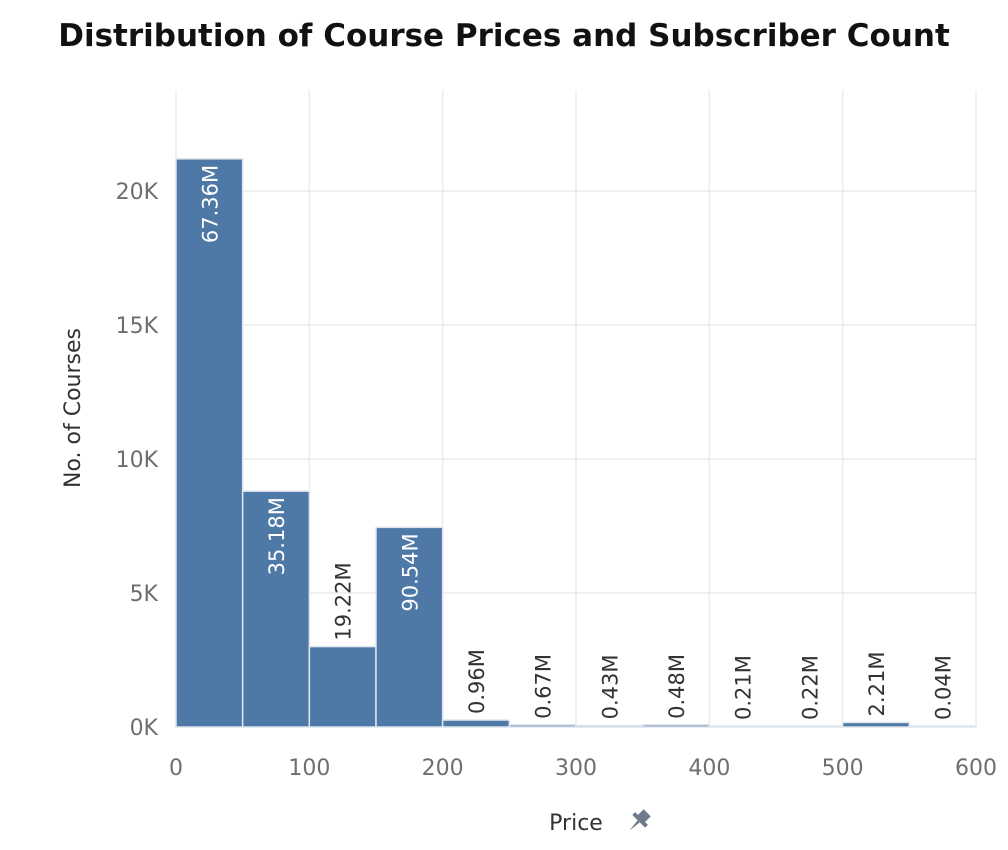  I want to click on bar-subscriber-label: 67.36M, so click(210, 204).